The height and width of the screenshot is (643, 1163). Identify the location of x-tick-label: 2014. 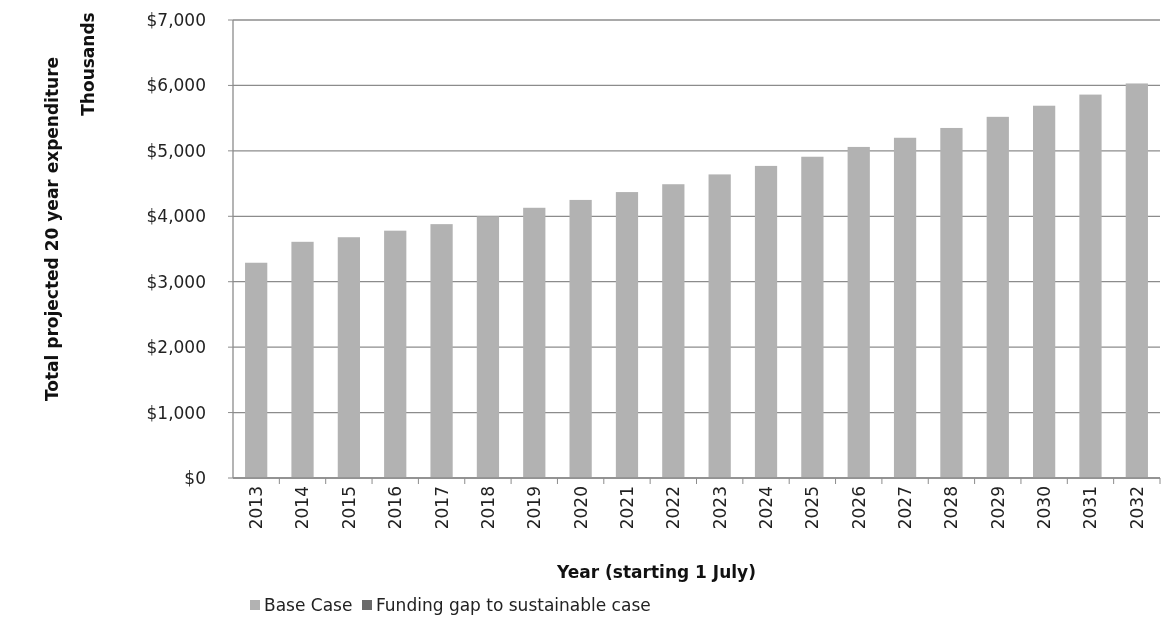
(302, 508).